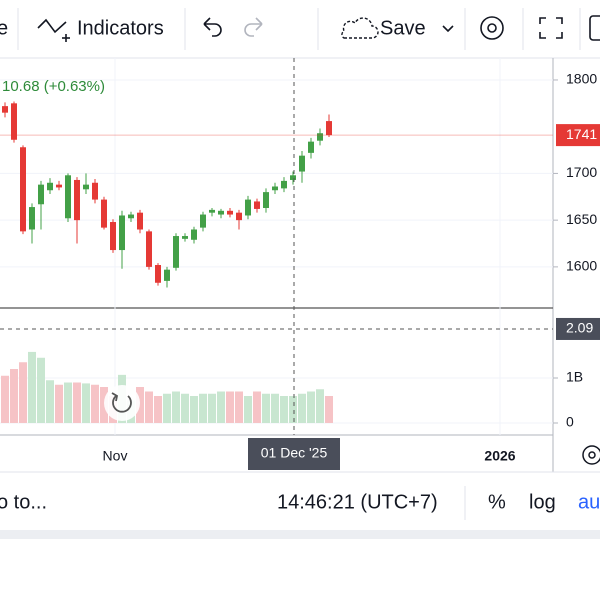 The image size is (600, 605). I want to click on price-tick-label: 1800, so click(581, 79).